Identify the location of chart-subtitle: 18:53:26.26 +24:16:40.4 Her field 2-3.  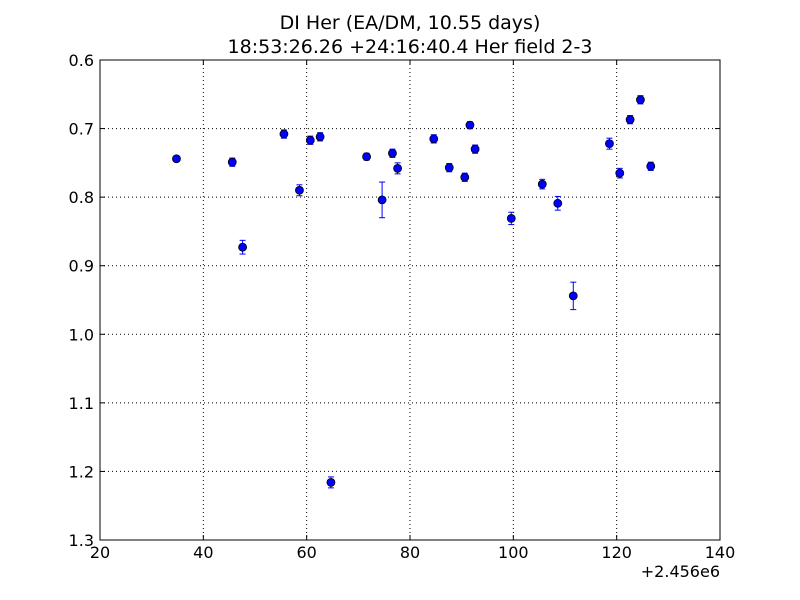
(410, 47).